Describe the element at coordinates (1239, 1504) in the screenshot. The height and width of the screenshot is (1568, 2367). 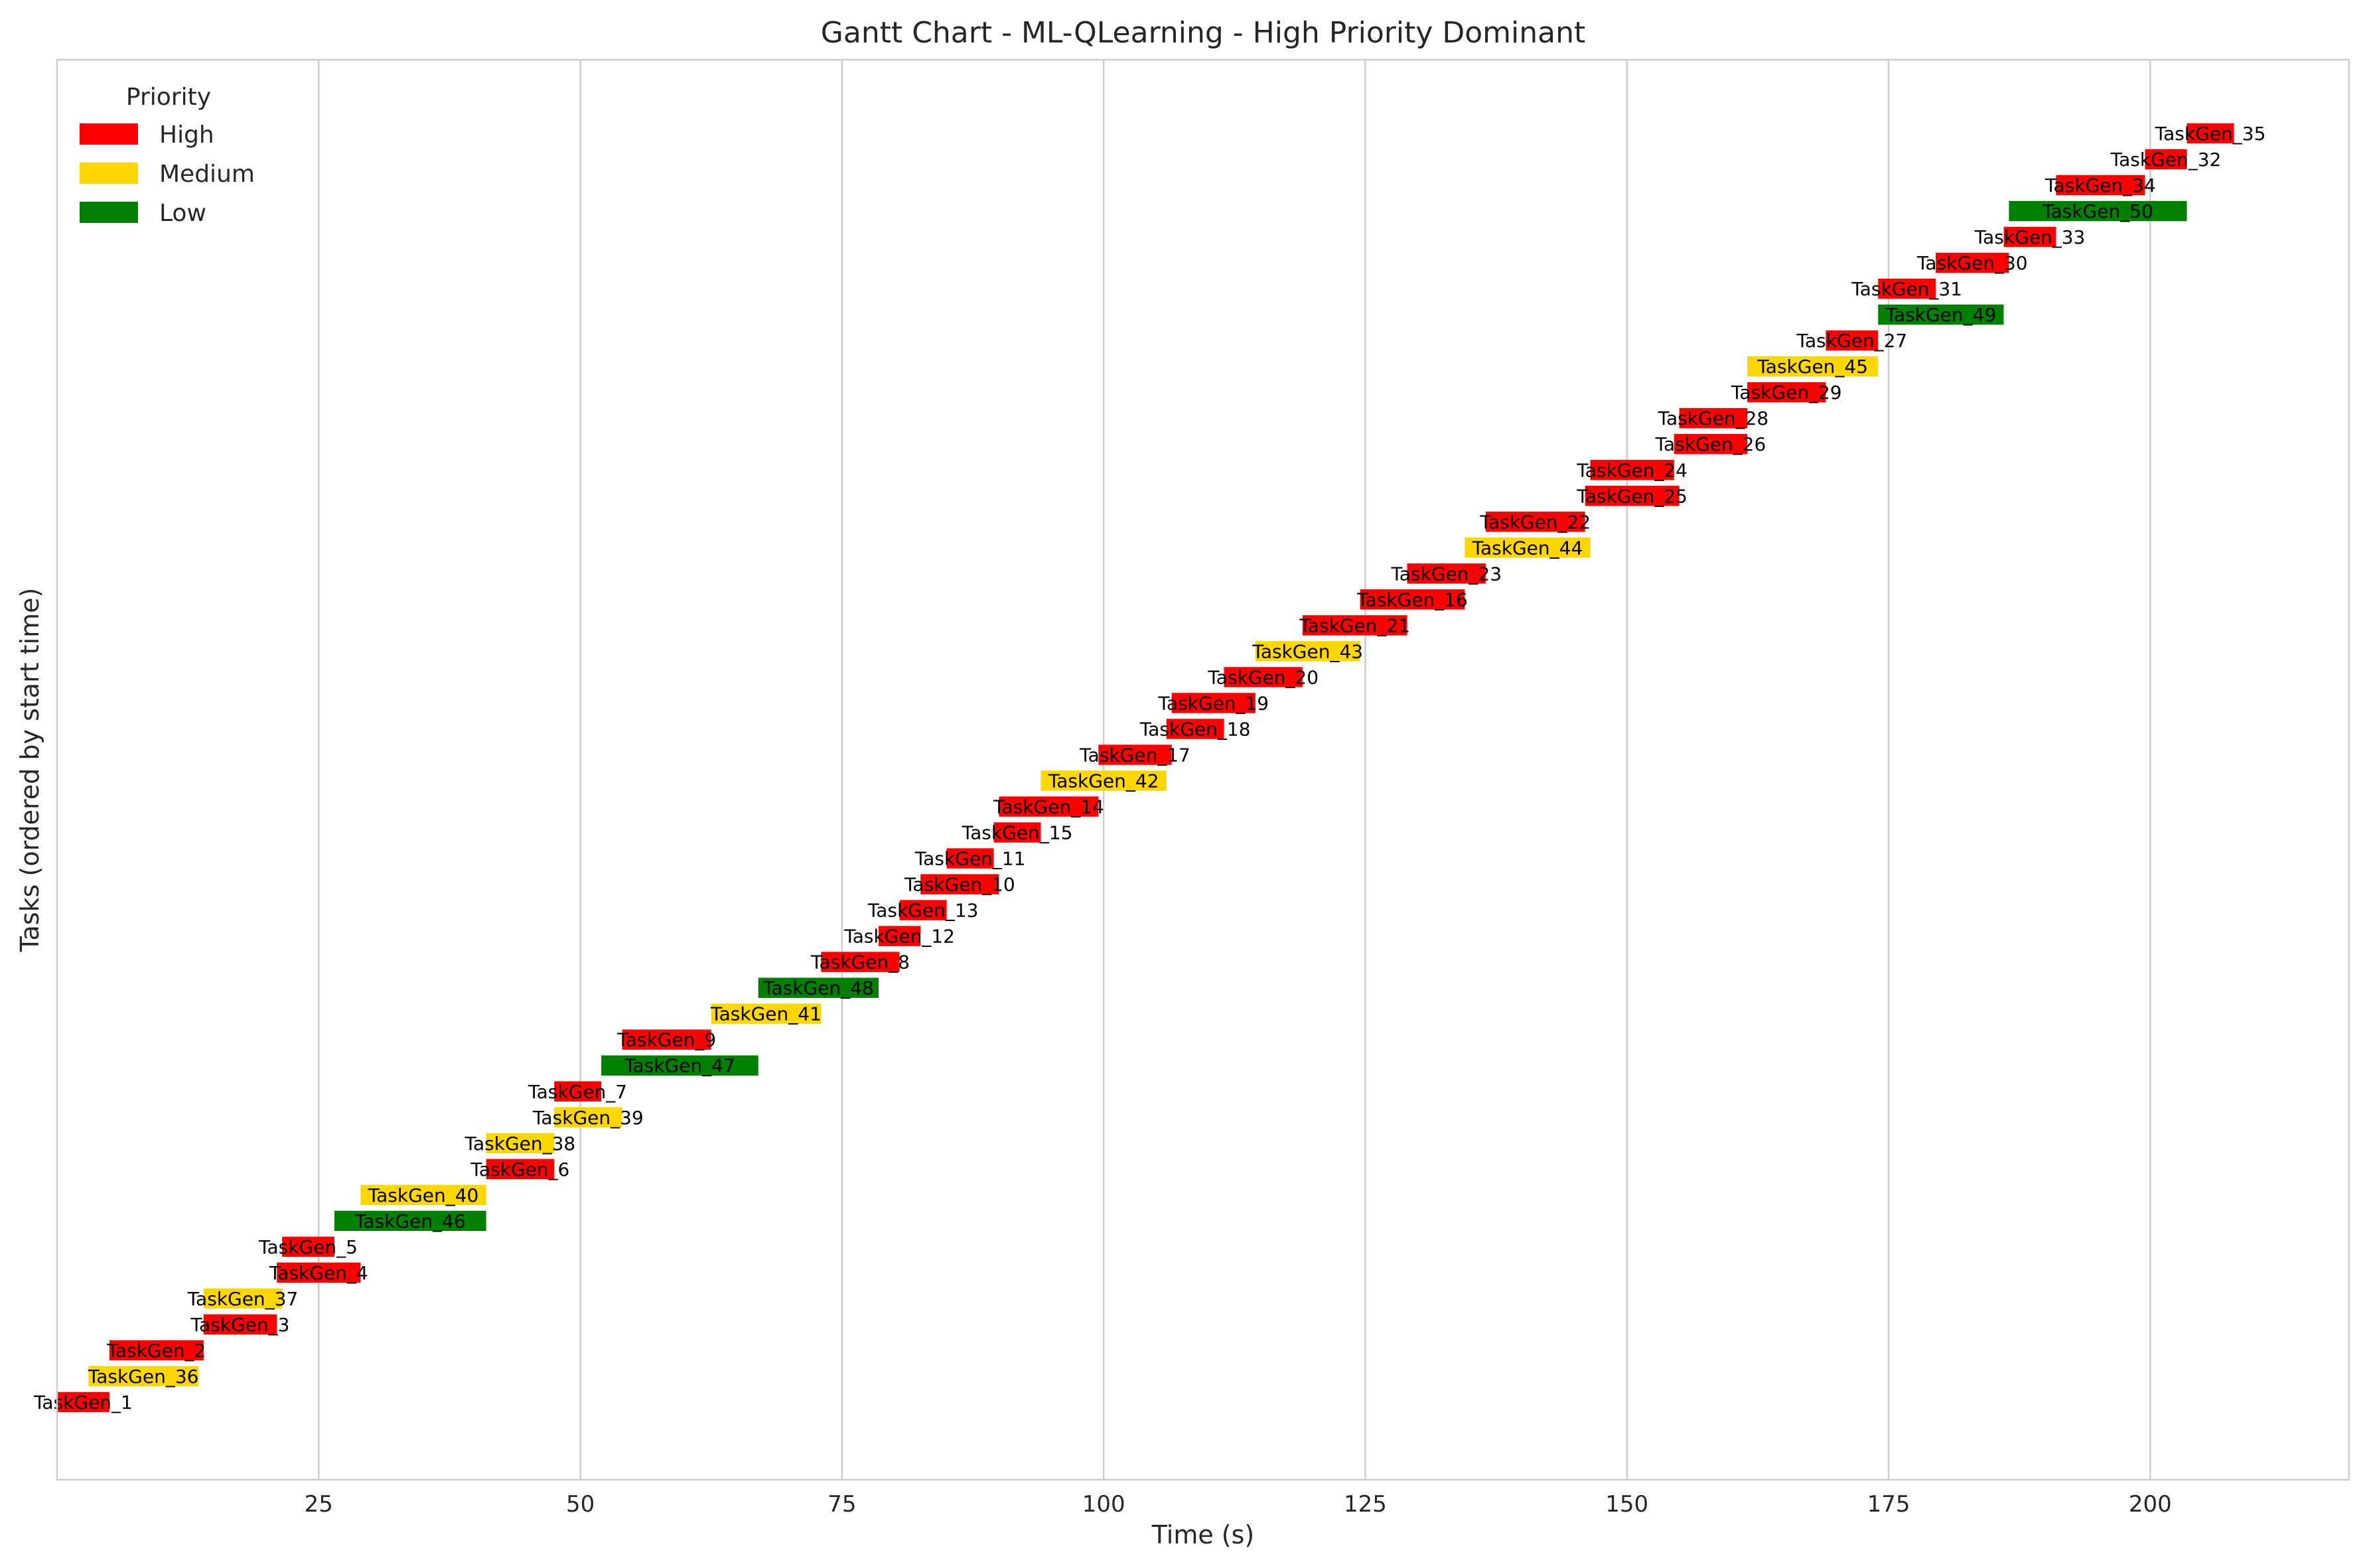
I see `x-axis-ticks: 25 50 75 100 125 150 175 200` at that location.